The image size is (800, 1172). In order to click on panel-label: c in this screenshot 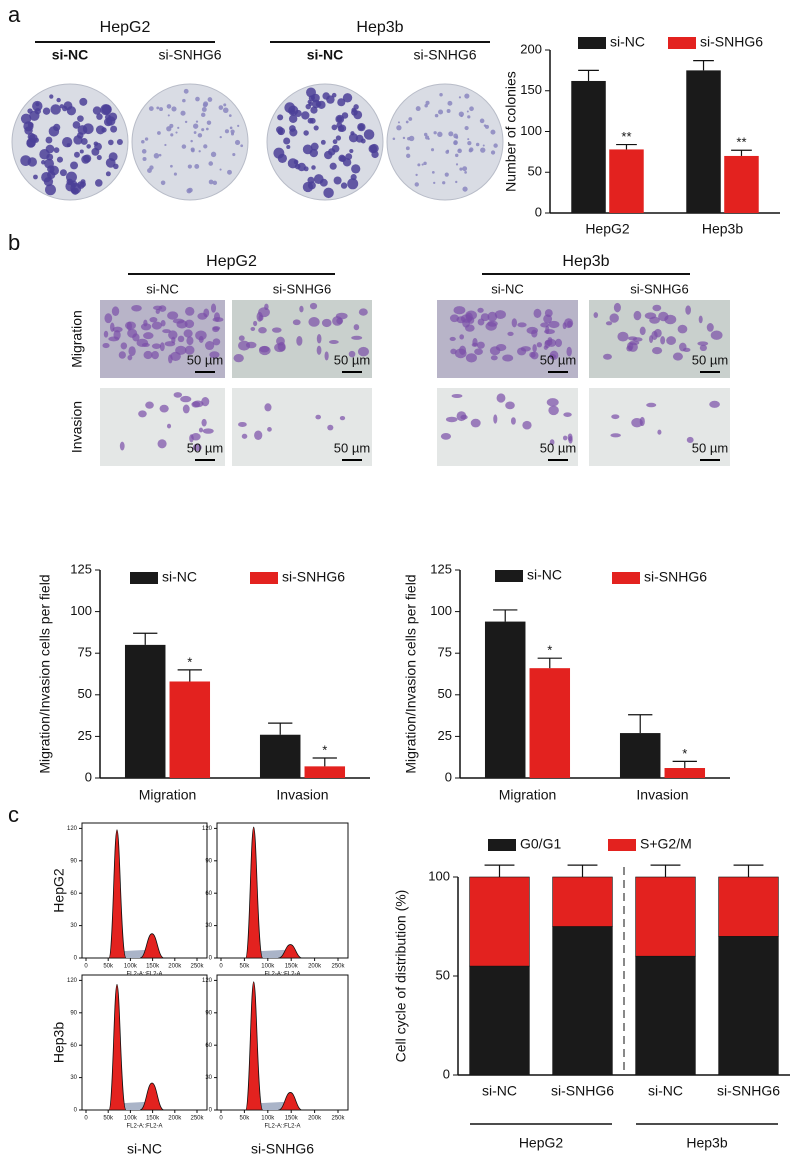, I will do `click(13, 814)`.